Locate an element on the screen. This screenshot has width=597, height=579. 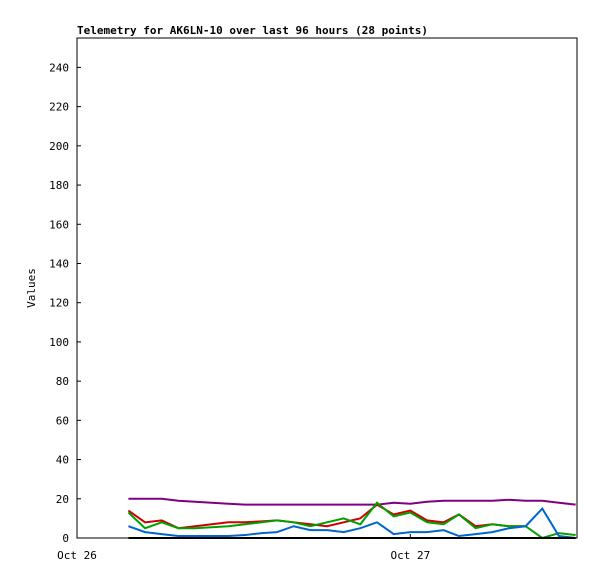
y-tick-label: 180 is located at coordinates (59, 185).